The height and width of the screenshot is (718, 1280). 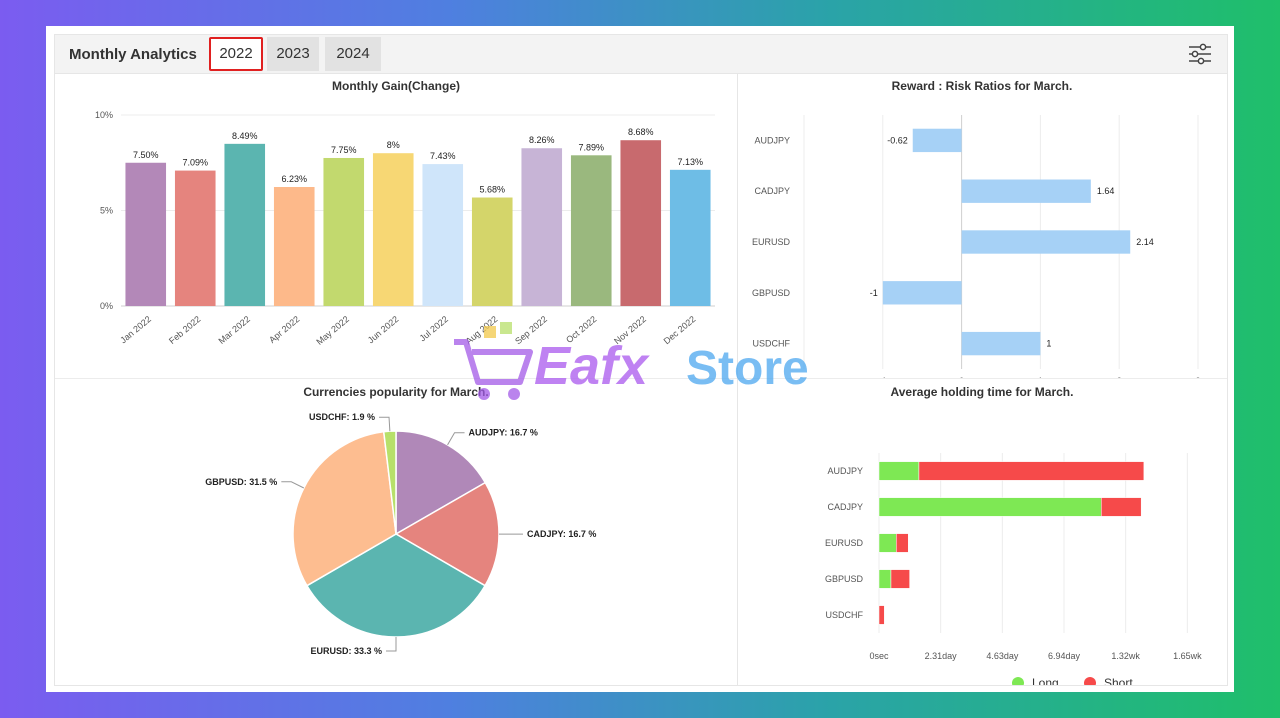 I want to click on chart-title: Average holding time for March., so click(x=982, y=392).